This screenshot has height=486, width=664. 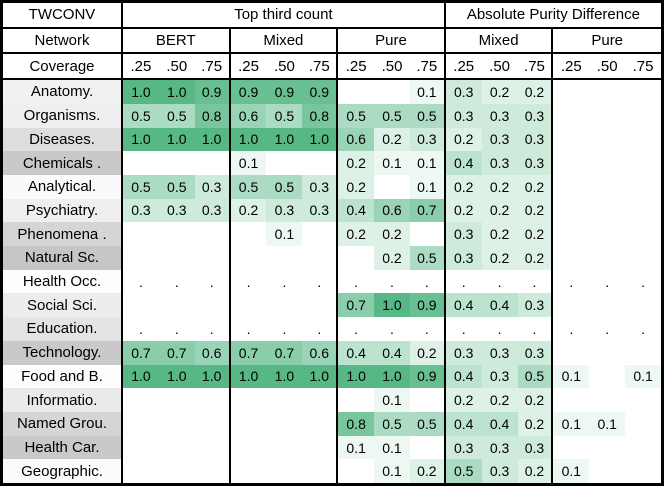 What do you see at coordinates (63, 329) in the screenshot?
I see `row-label: Education.` at bounding box center [63, 329].